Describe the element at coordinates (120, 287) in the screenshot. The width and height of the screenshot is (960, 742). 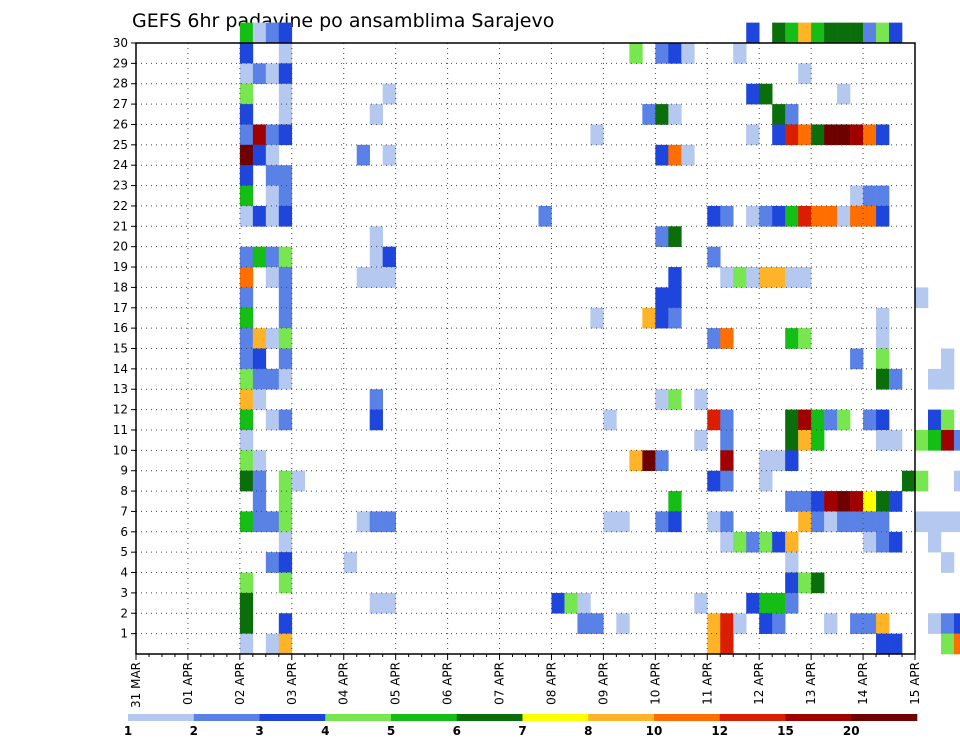
I see `y-tick-label: 18` at that location.